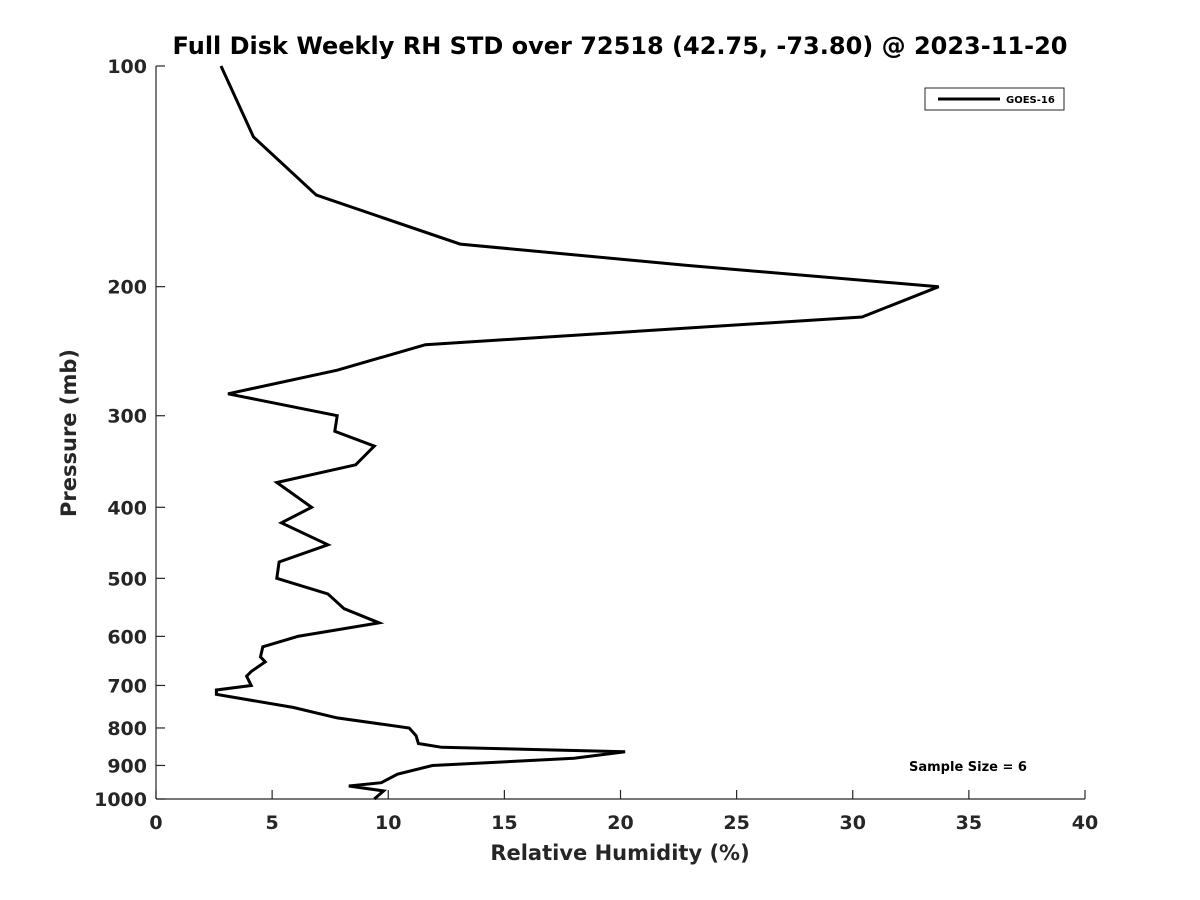 Image resolution: width=1200 pixels, height=900 pixels. I want to click on y-axis-label: Pressure (mb), so click(69, 433).